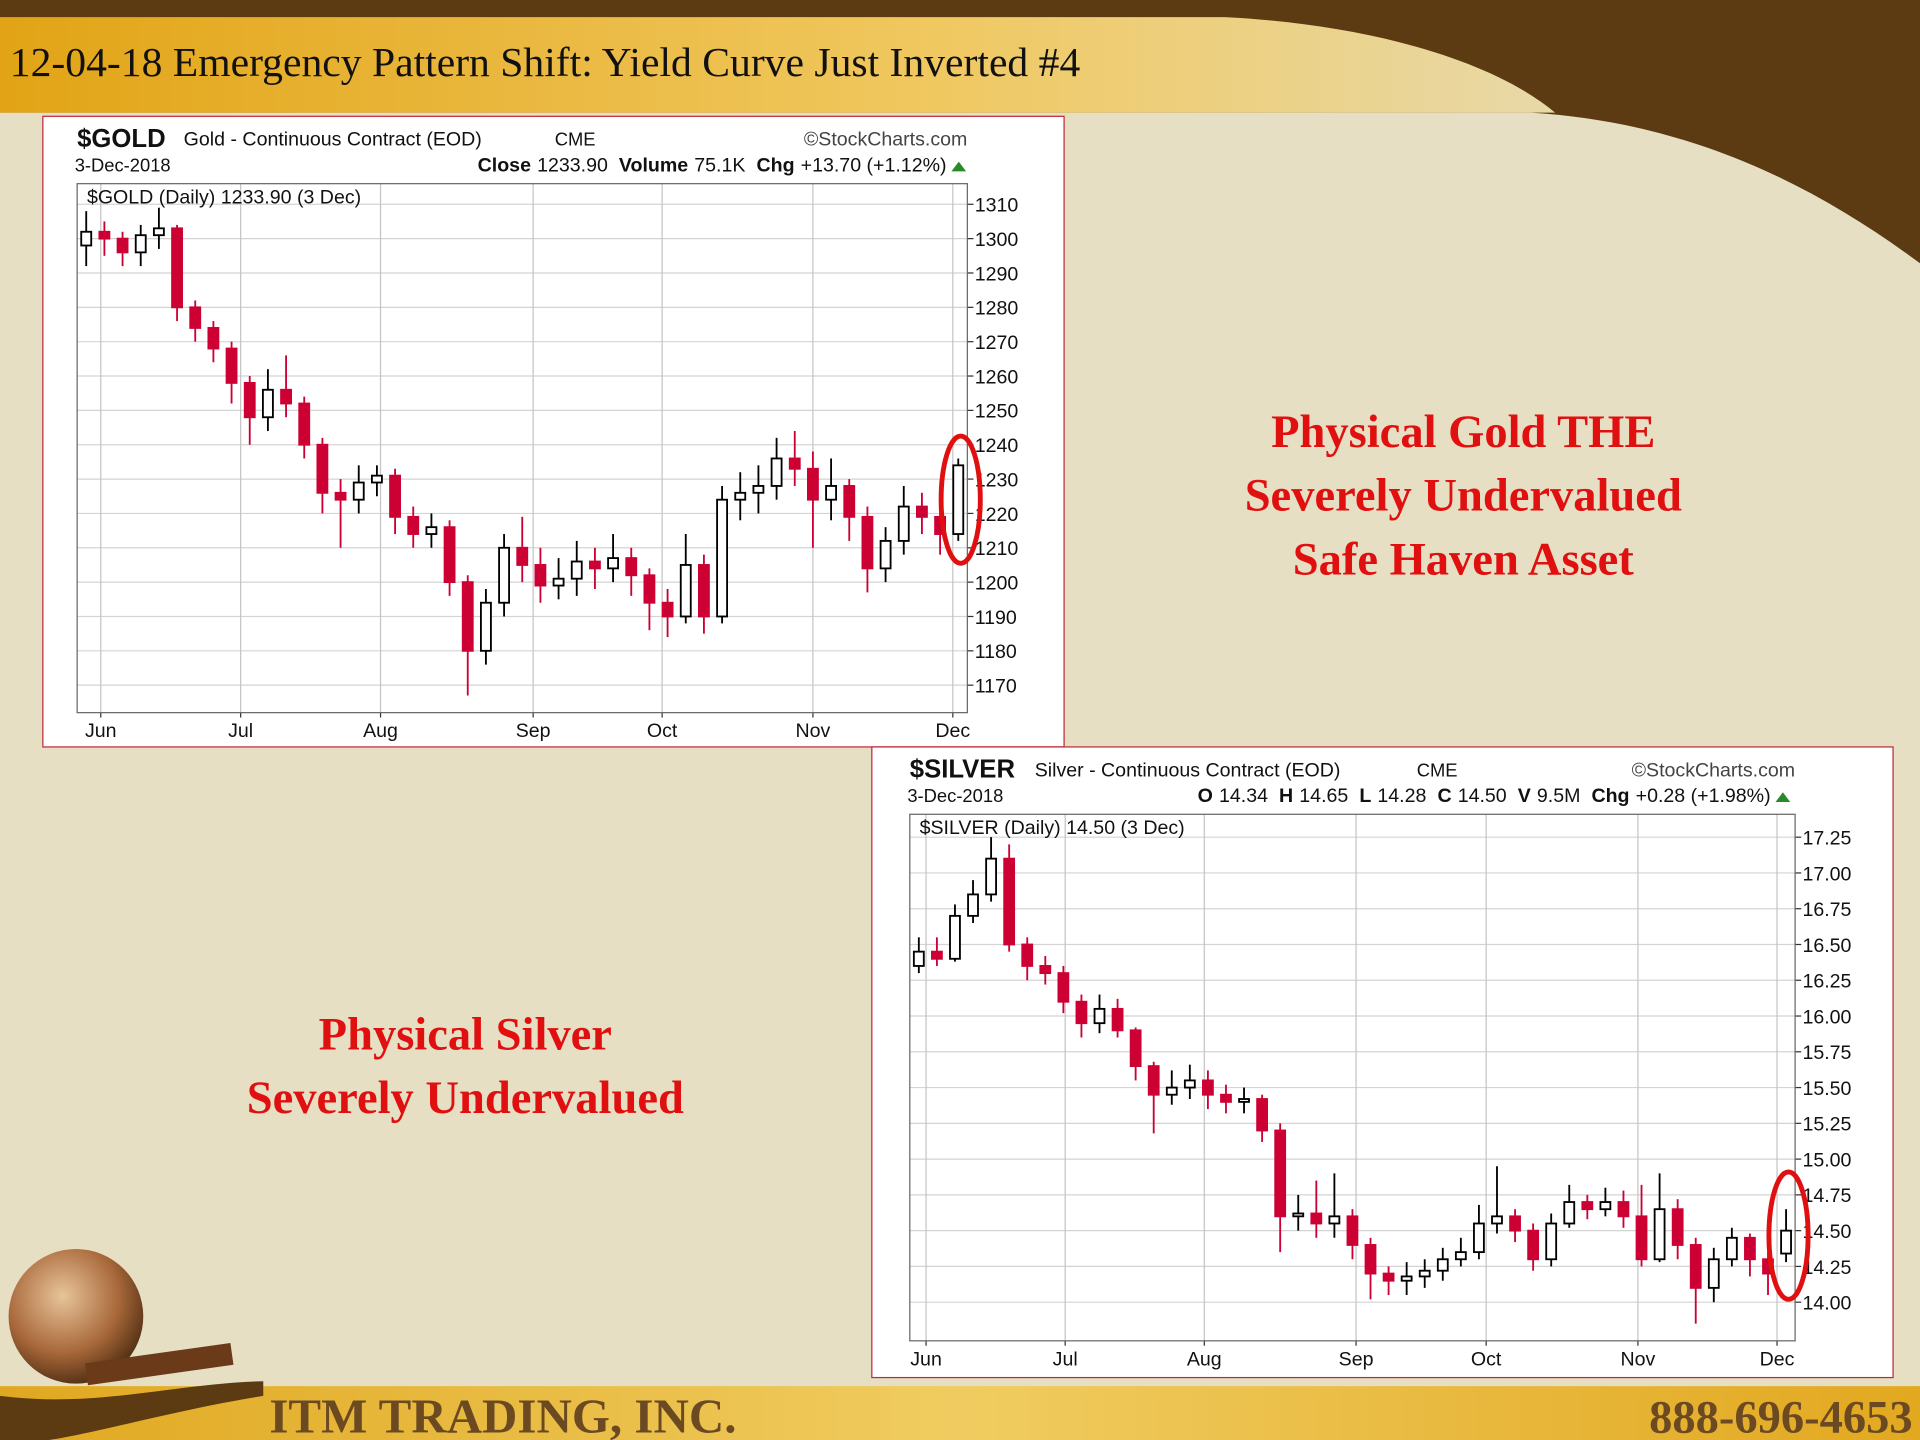 This screenshot has height=1440, width=1920. What do you see at coordinates (996, 687) in the screenshot?
I see `y-tick-label: 1170` at bounding box center [996, 687].